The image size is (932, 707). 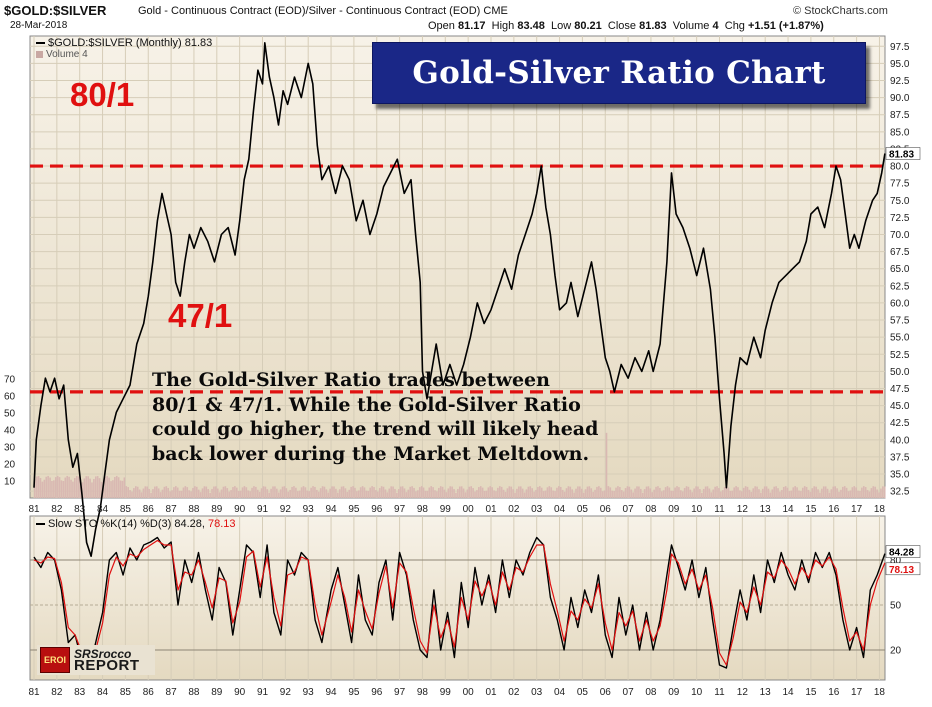 I want to click on x-tick-label: 82, so click(x=57, y=692).